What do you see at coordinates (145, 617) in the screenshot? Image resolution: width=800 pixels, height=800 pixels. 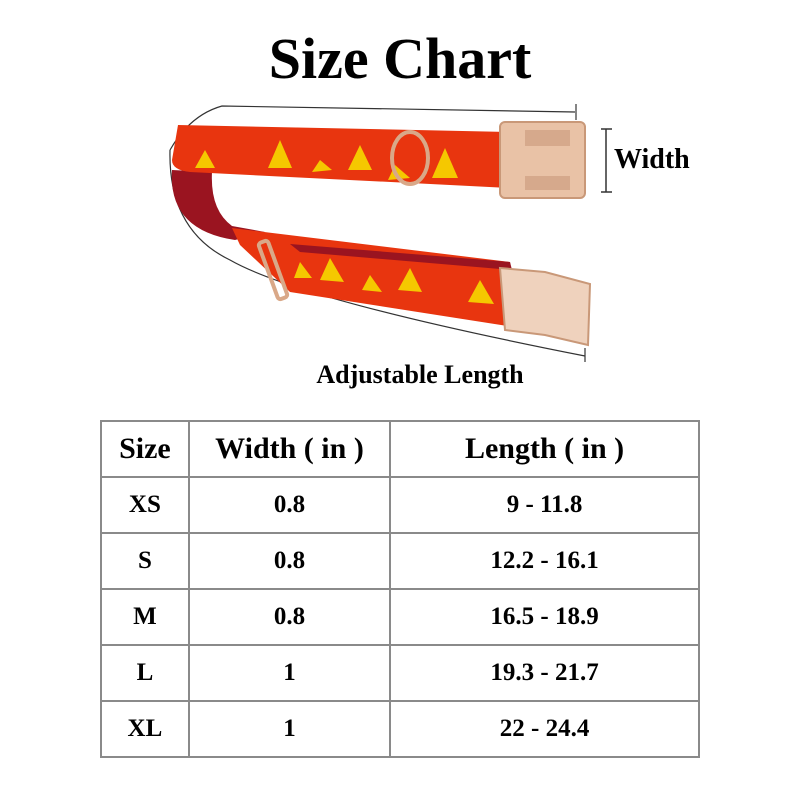 I see `size-cell: M` at bounding box center [145, 617].